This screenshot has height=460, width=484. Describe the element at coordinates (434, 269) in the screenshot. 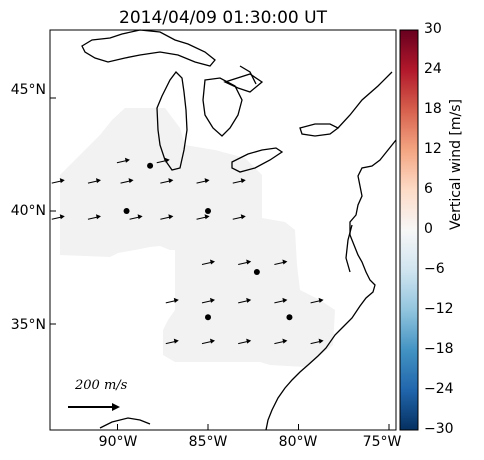

I see `cbar-tick: −6` at that location.